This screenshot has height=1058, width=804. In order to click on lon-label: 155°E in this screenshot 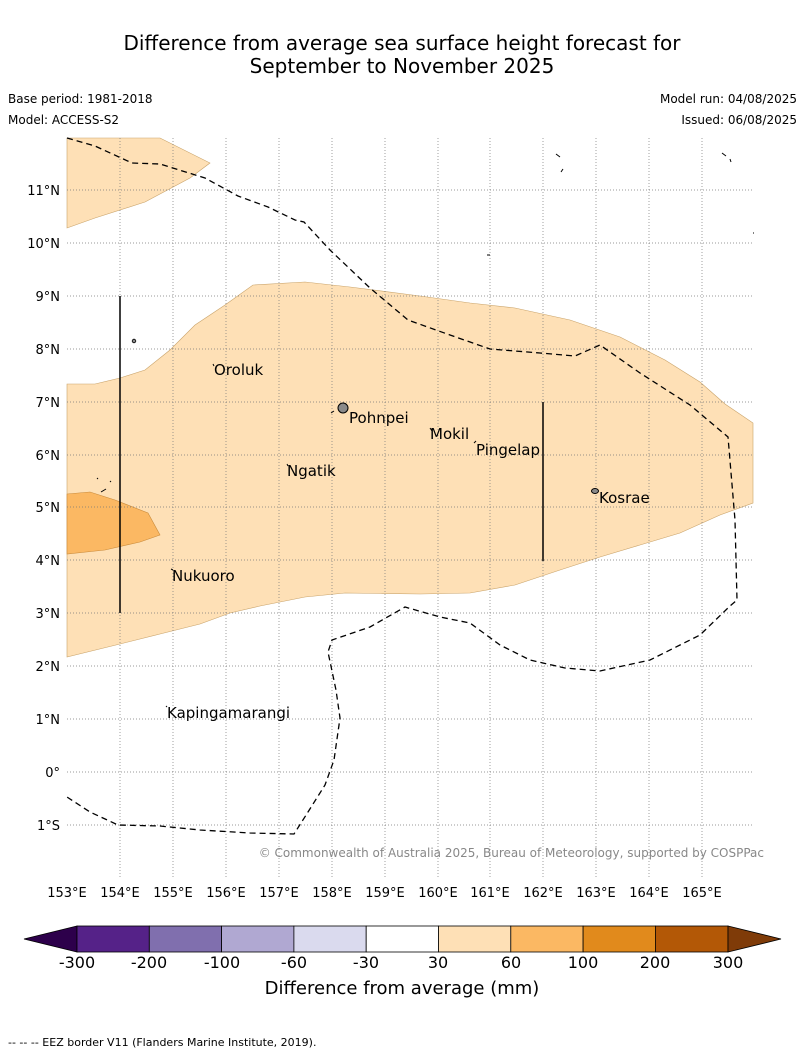, I will do `click(173, 893)`.